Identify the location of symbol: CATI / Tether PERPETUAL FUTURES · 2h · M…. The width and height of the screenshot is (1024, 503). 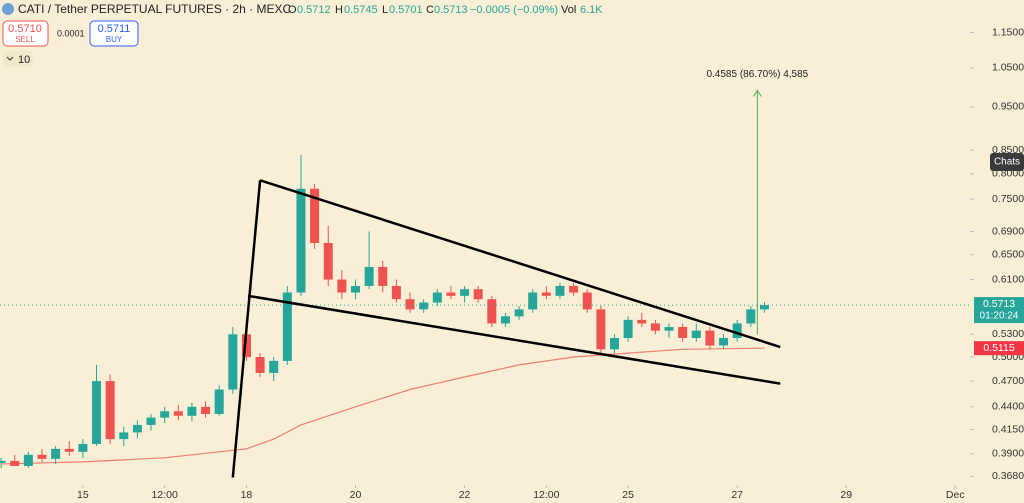
(155, 9).